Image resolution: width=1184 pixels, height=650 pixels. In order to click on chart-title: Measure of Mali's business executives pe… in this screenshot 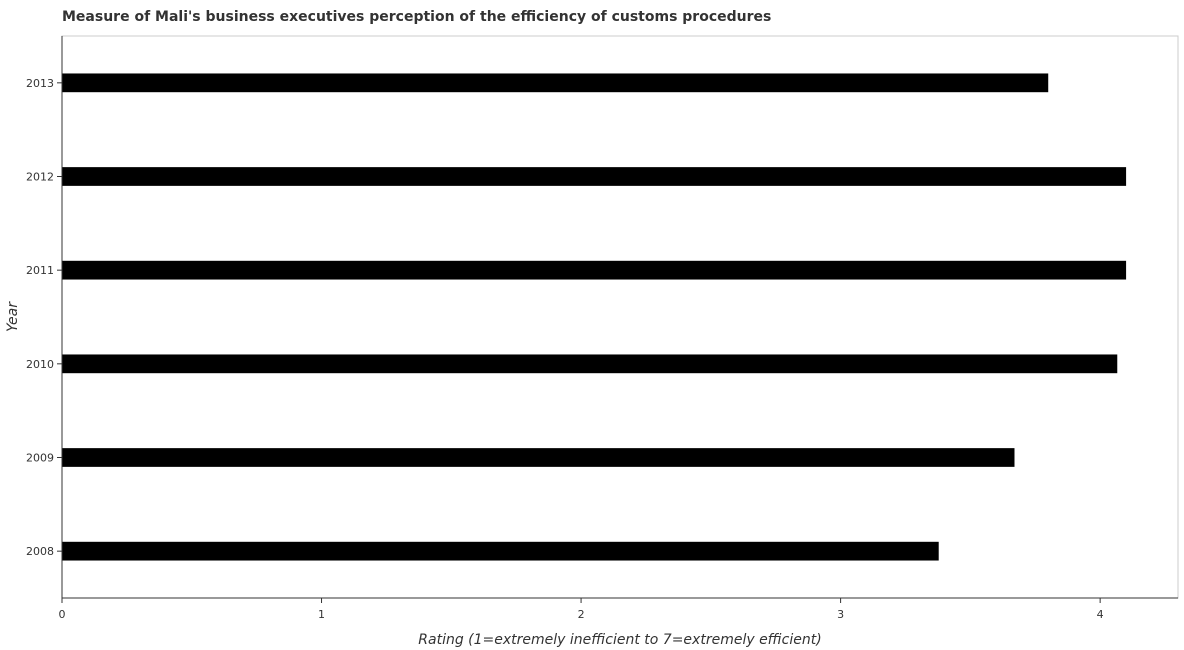, I will do `click(417, 17)`.